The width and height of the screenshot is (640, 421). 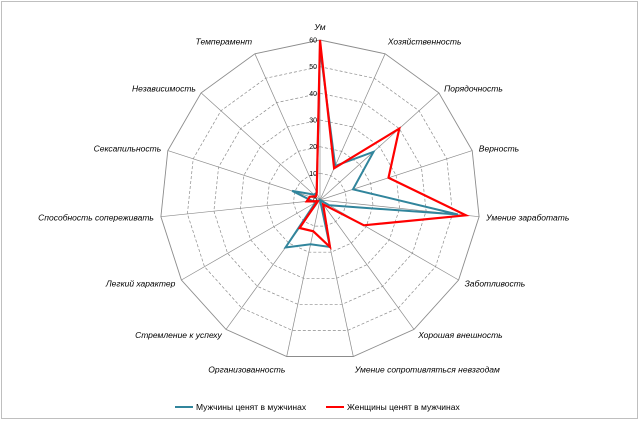 I want to click on category-label: Легкий характер, so click(x=140, y=284).